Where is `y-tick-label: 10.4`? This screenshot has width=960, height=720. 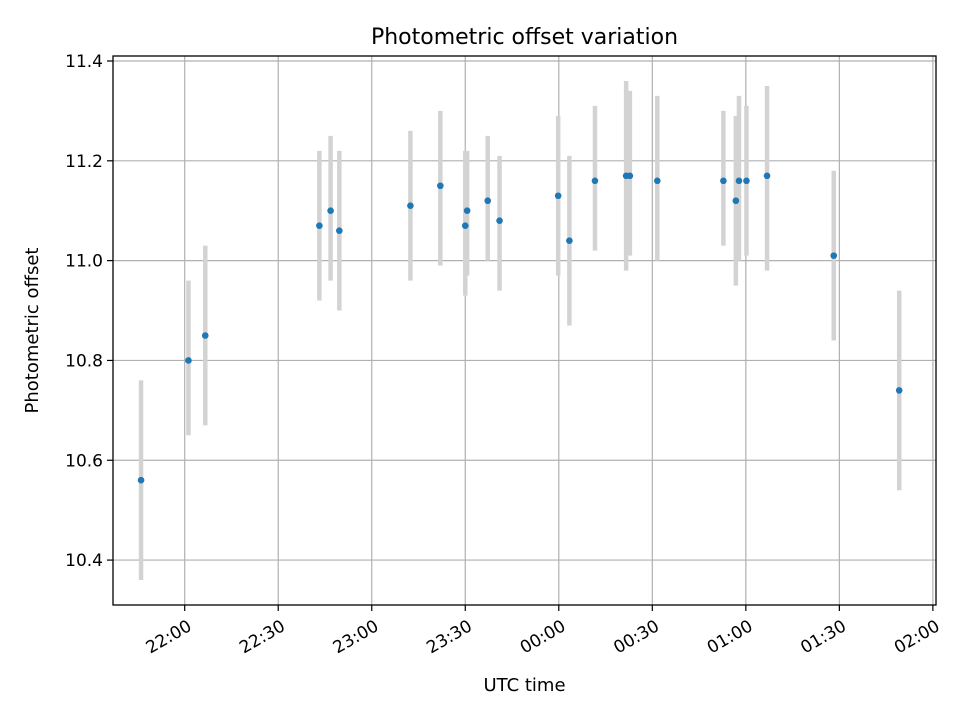 y-tick-label: 10.4 is located at coordinates (84, 561).